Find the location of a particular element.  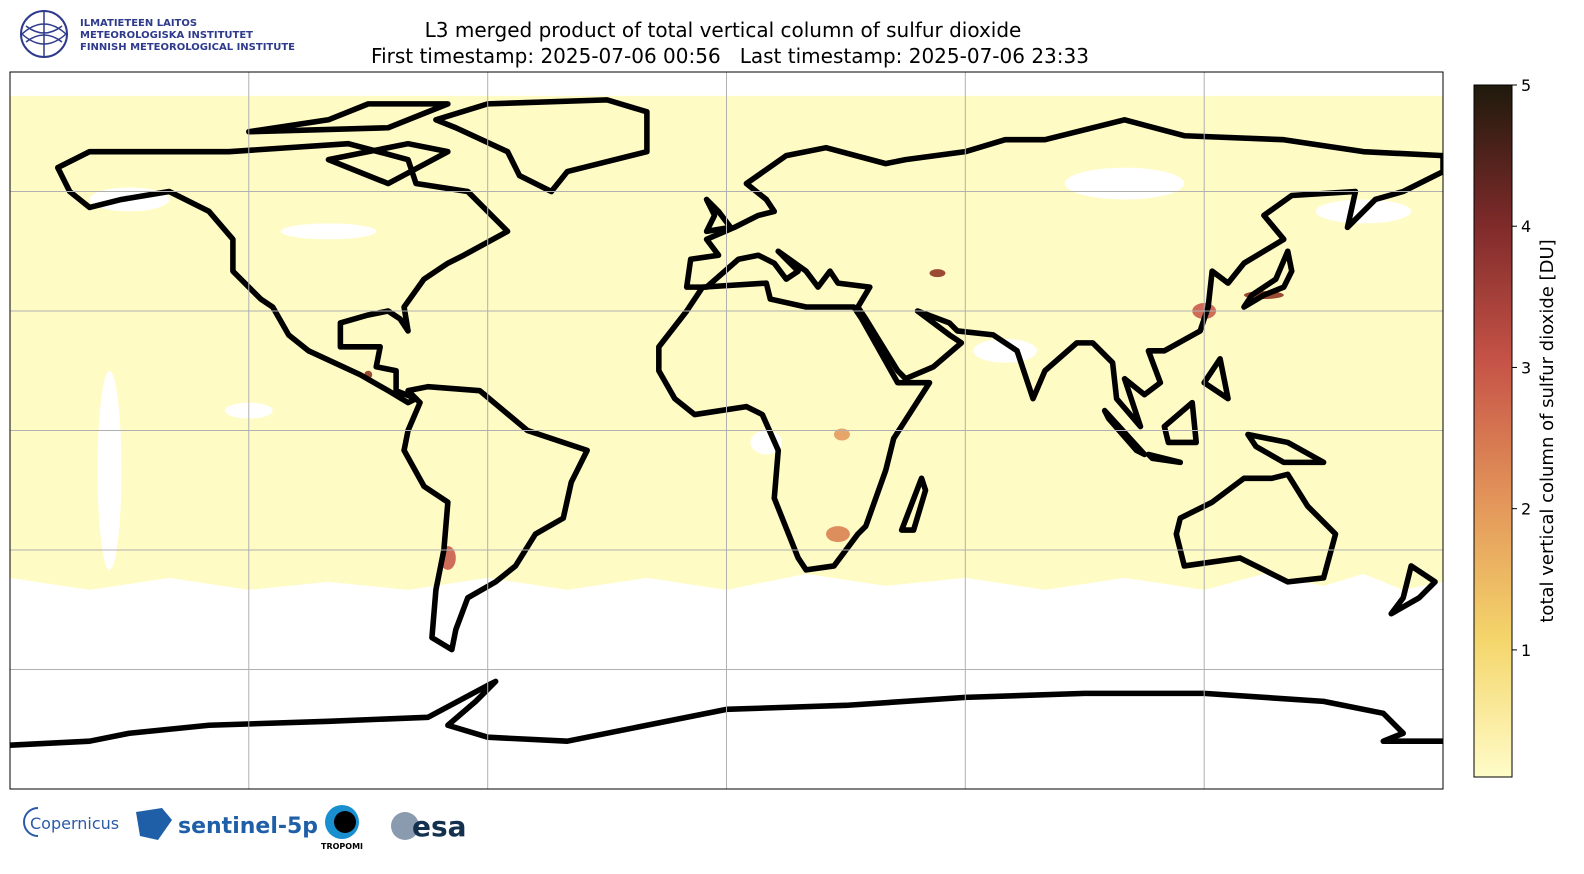

footer-logos: Copernicus sentinel-5p TROPOMI esa is located at coordinates (245, 828).